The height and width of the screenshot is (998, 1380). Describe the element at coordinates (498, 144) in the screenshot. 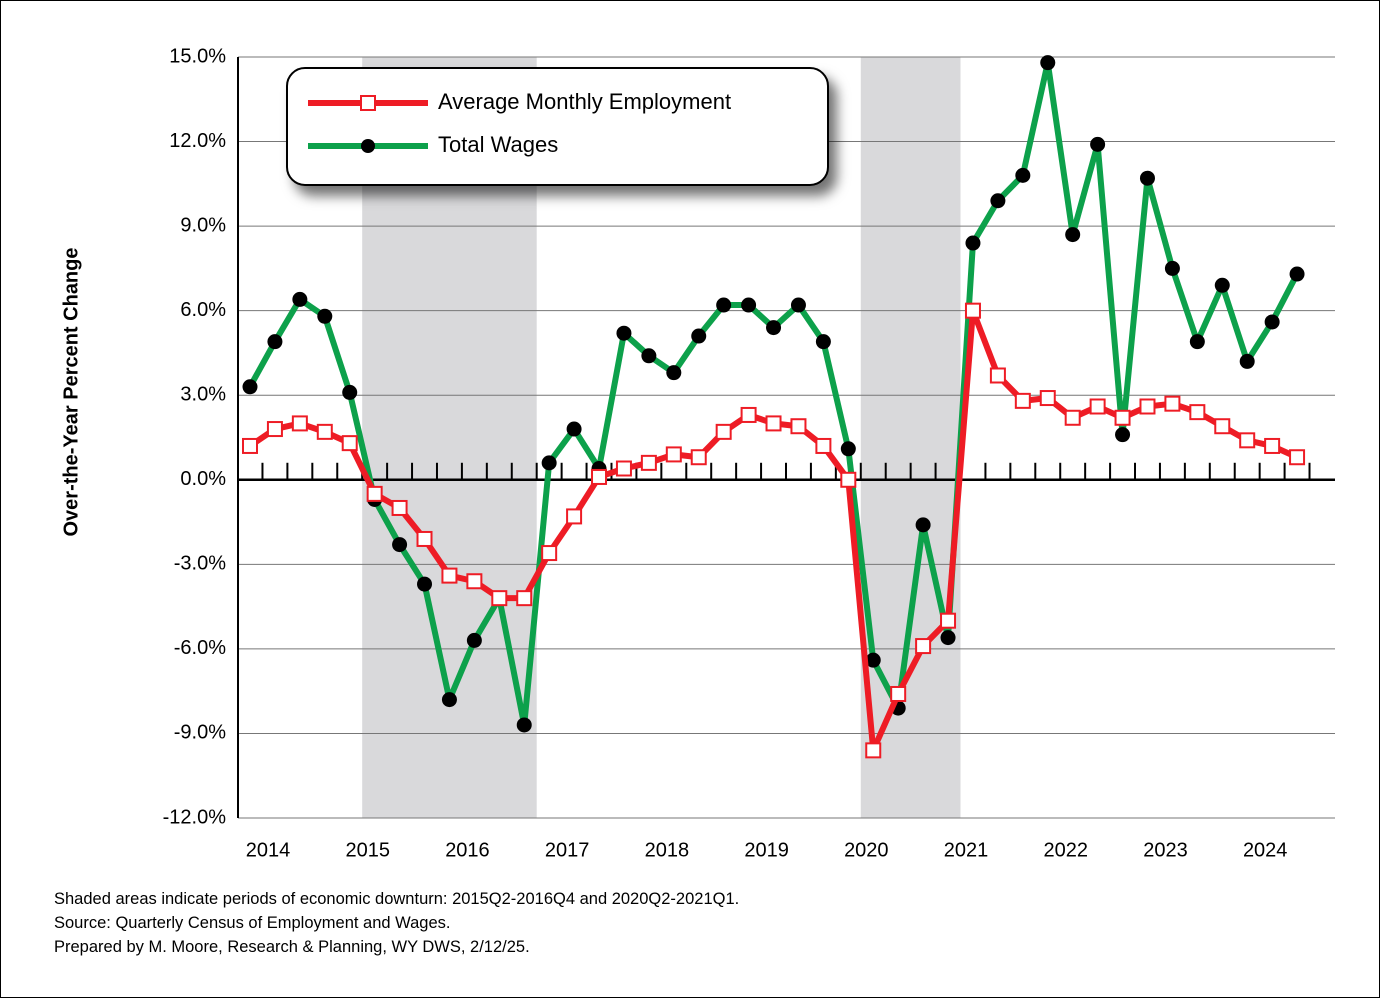

I see `legend-label: Total Wages` at that location.